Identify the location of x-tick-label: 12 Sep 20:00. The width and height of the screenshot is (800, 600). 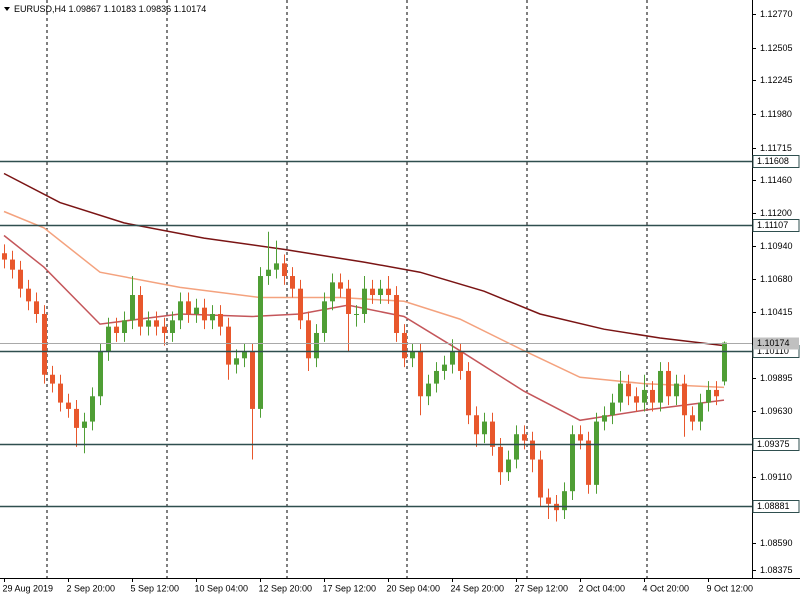
(286, 588).